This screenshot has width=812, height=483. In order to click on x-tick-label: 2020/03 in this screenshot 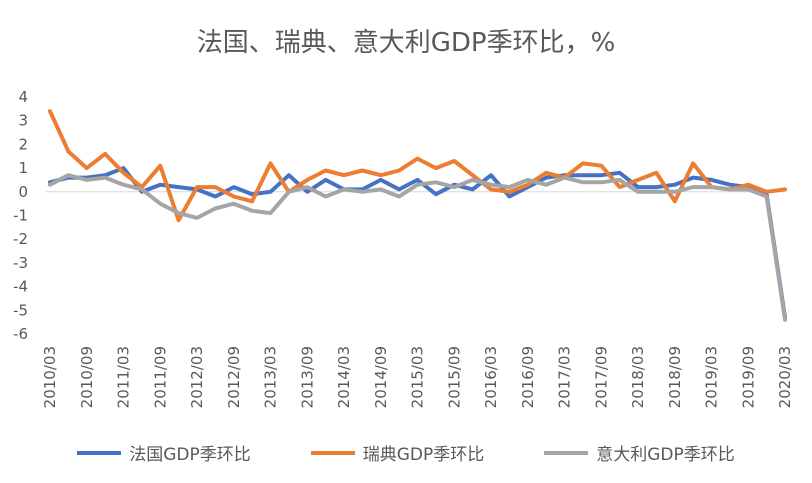, I will do `click(785, 377)`.